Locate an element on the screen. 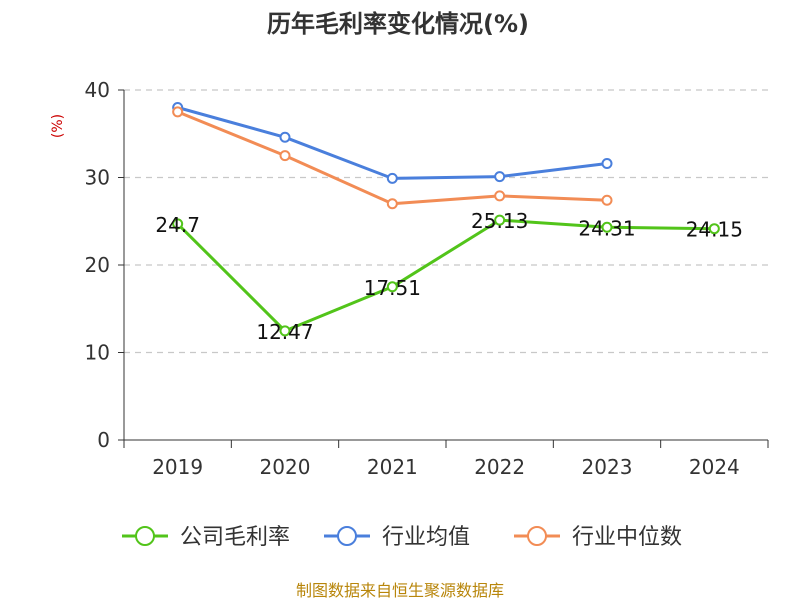 The image size is (800, 600). series-point-0-2019 is located at coordinates (178, 224).